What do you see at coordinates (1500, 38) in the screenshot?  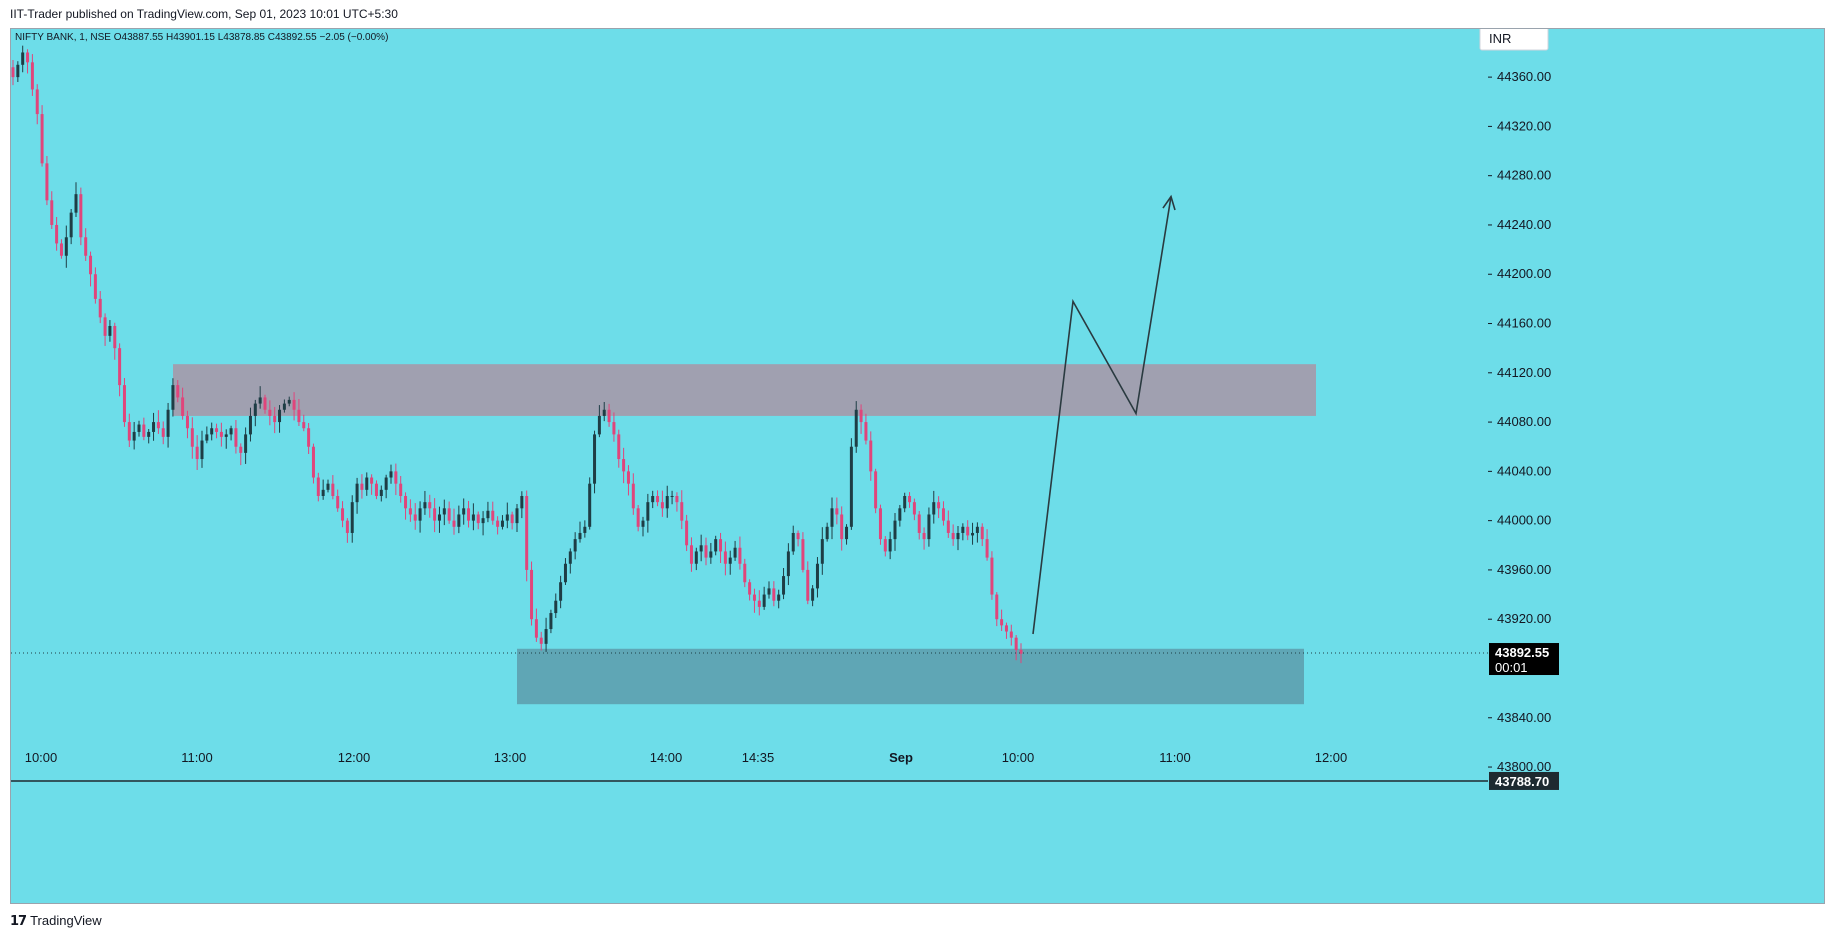 I see `currency-button: INR` at bounding box center [1500, 38].